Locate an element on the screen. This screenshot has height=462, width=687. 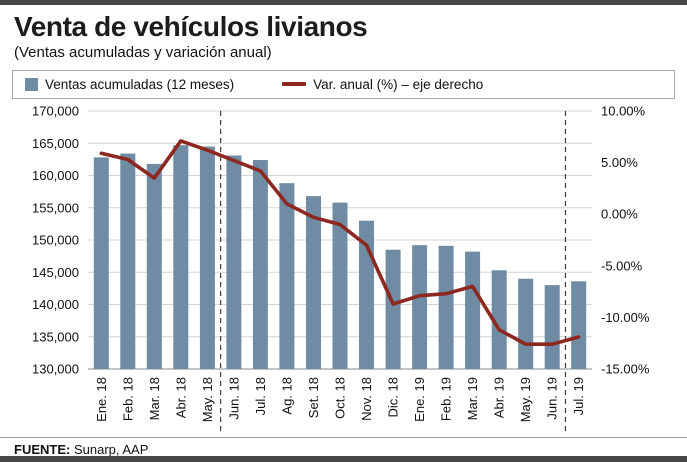
x-axis-tick-label: Mar. 18 is located at coordinates (154, 398).